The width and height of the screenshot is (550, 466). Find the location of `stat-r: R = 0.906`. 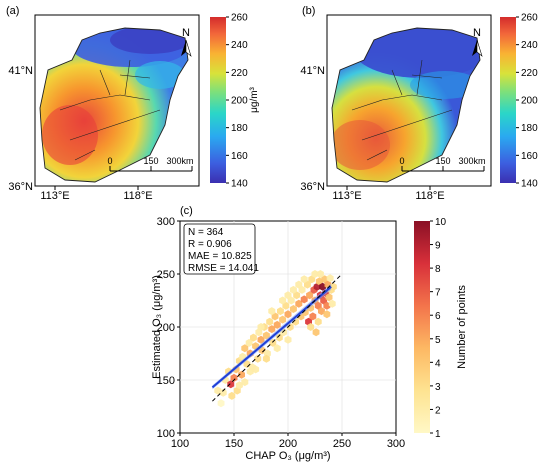

stat-r: R = 0.906 is located at coordinates (210, 244).